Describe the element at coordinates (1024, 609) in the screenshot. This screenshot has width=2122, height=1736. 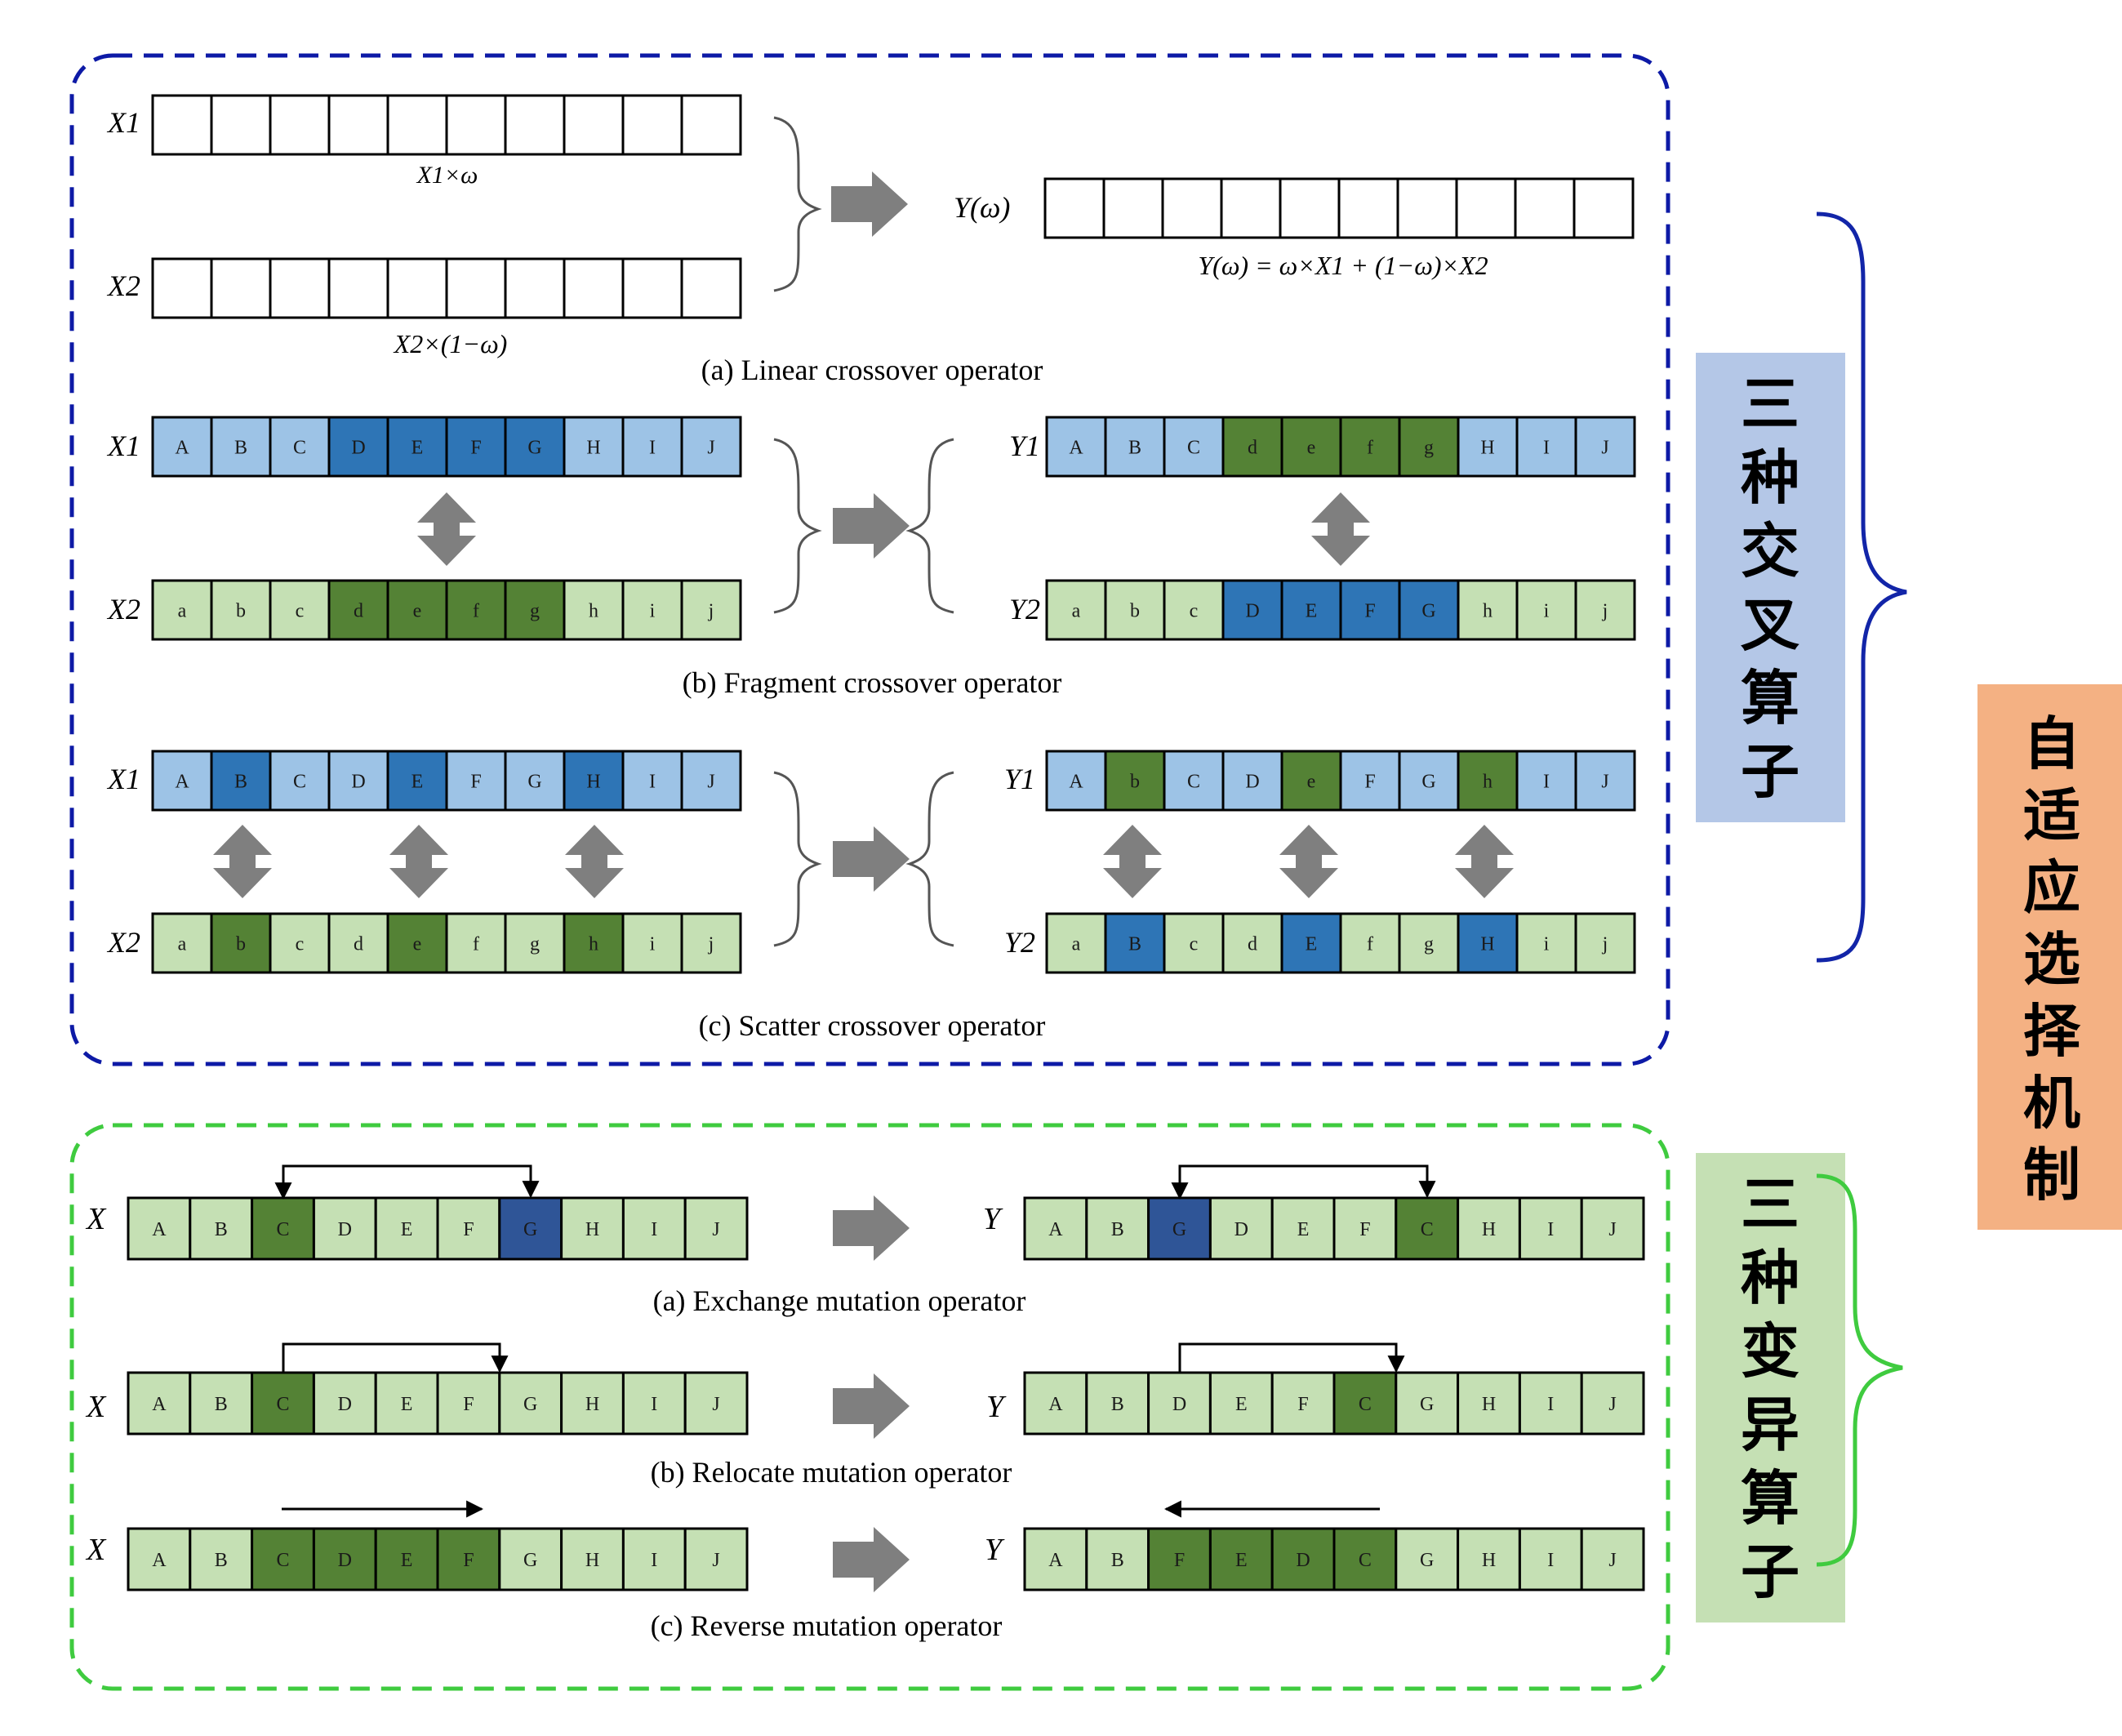
I see `fragment-y2-label: Y2` at that location.